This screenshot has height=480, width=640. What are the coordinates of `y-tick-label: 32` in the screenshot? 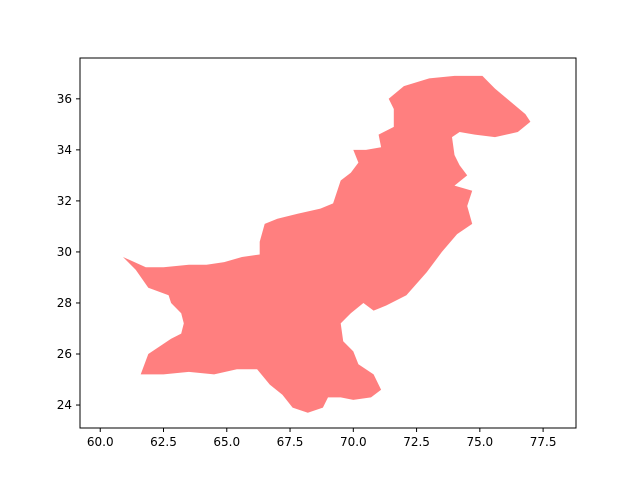 It's located at (64, 201).